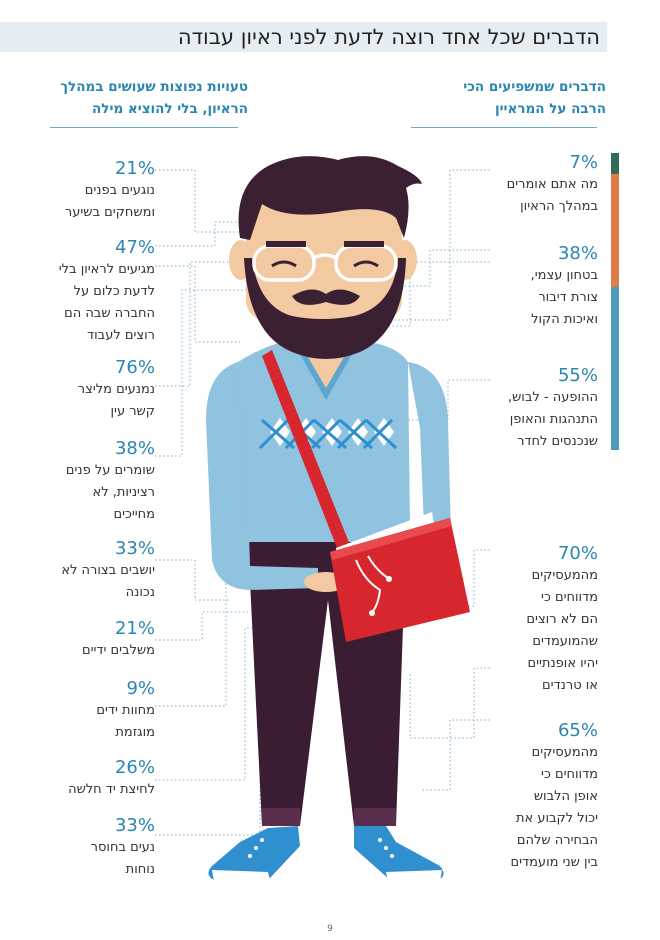  I want to click on left-heading-rule, so click(144, 127).